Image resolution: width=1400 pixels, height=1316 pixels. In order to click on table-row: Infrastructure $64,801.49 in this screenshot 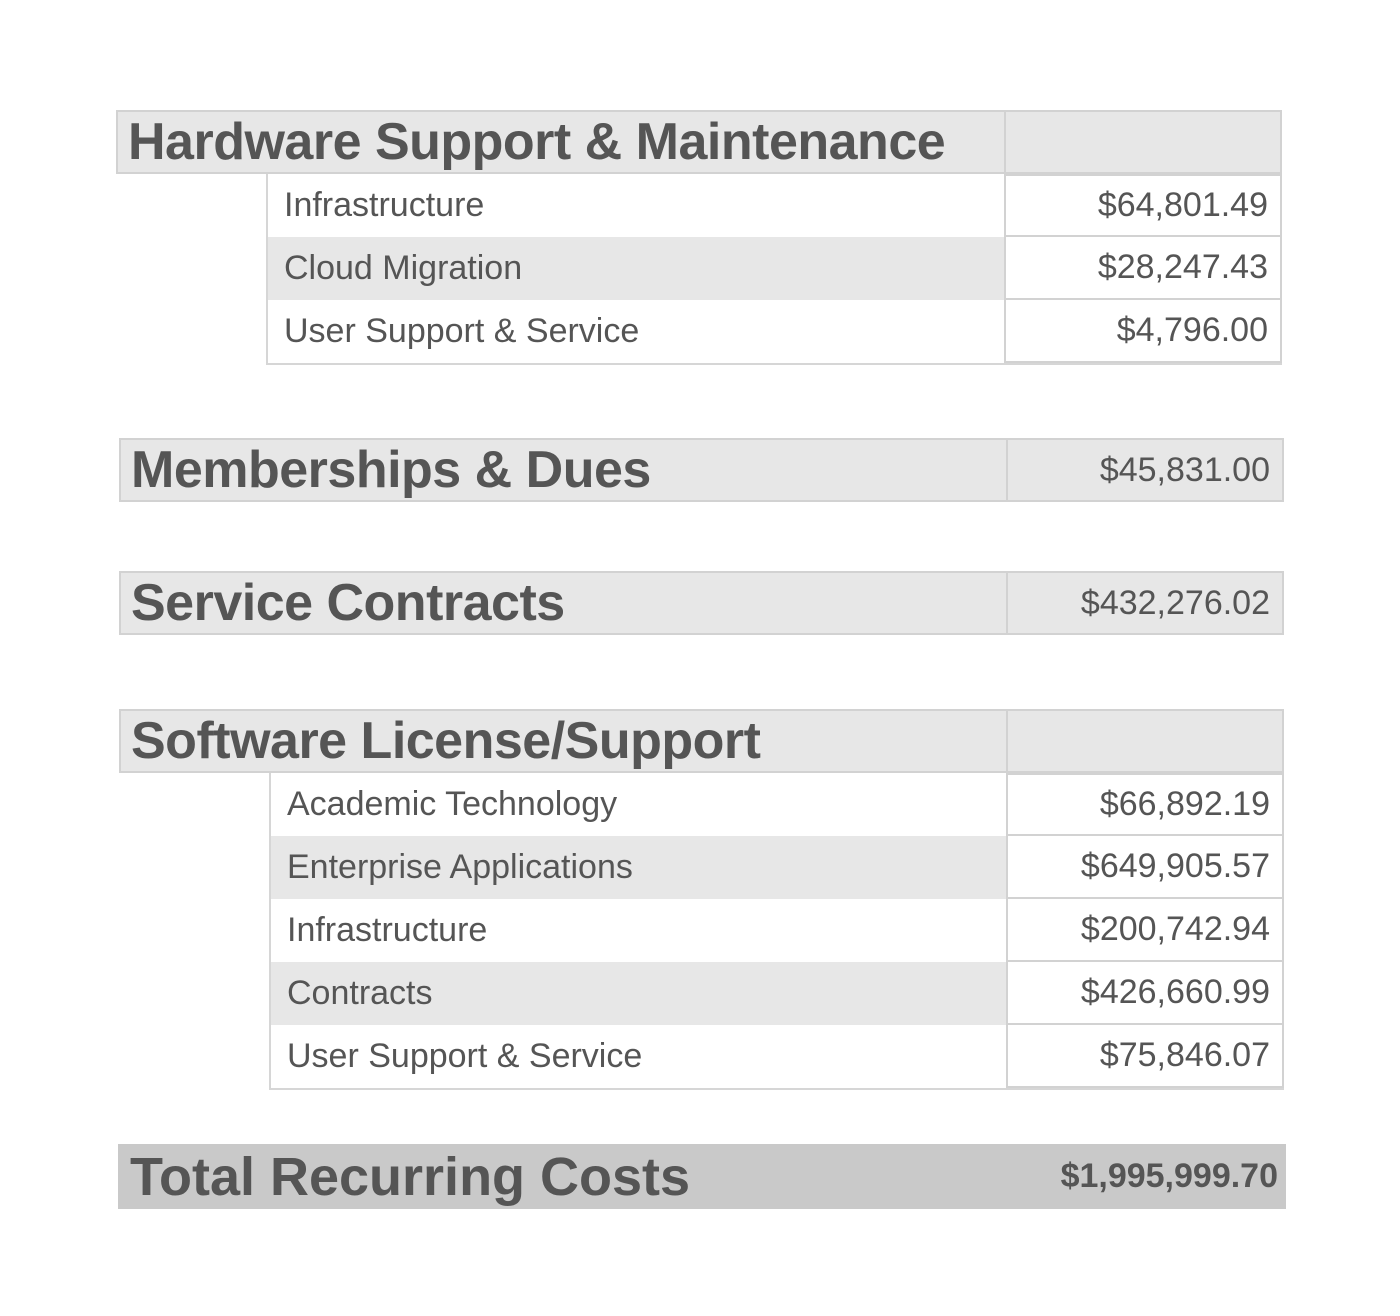, I will do `click(775, 205)`.